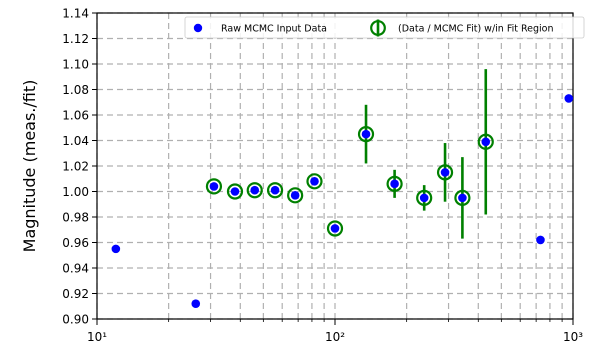  What do you see at coordinates (75, 166) in the screenshot?
I see `y-tick-label: 1.02` at bounding box center [75, 166].